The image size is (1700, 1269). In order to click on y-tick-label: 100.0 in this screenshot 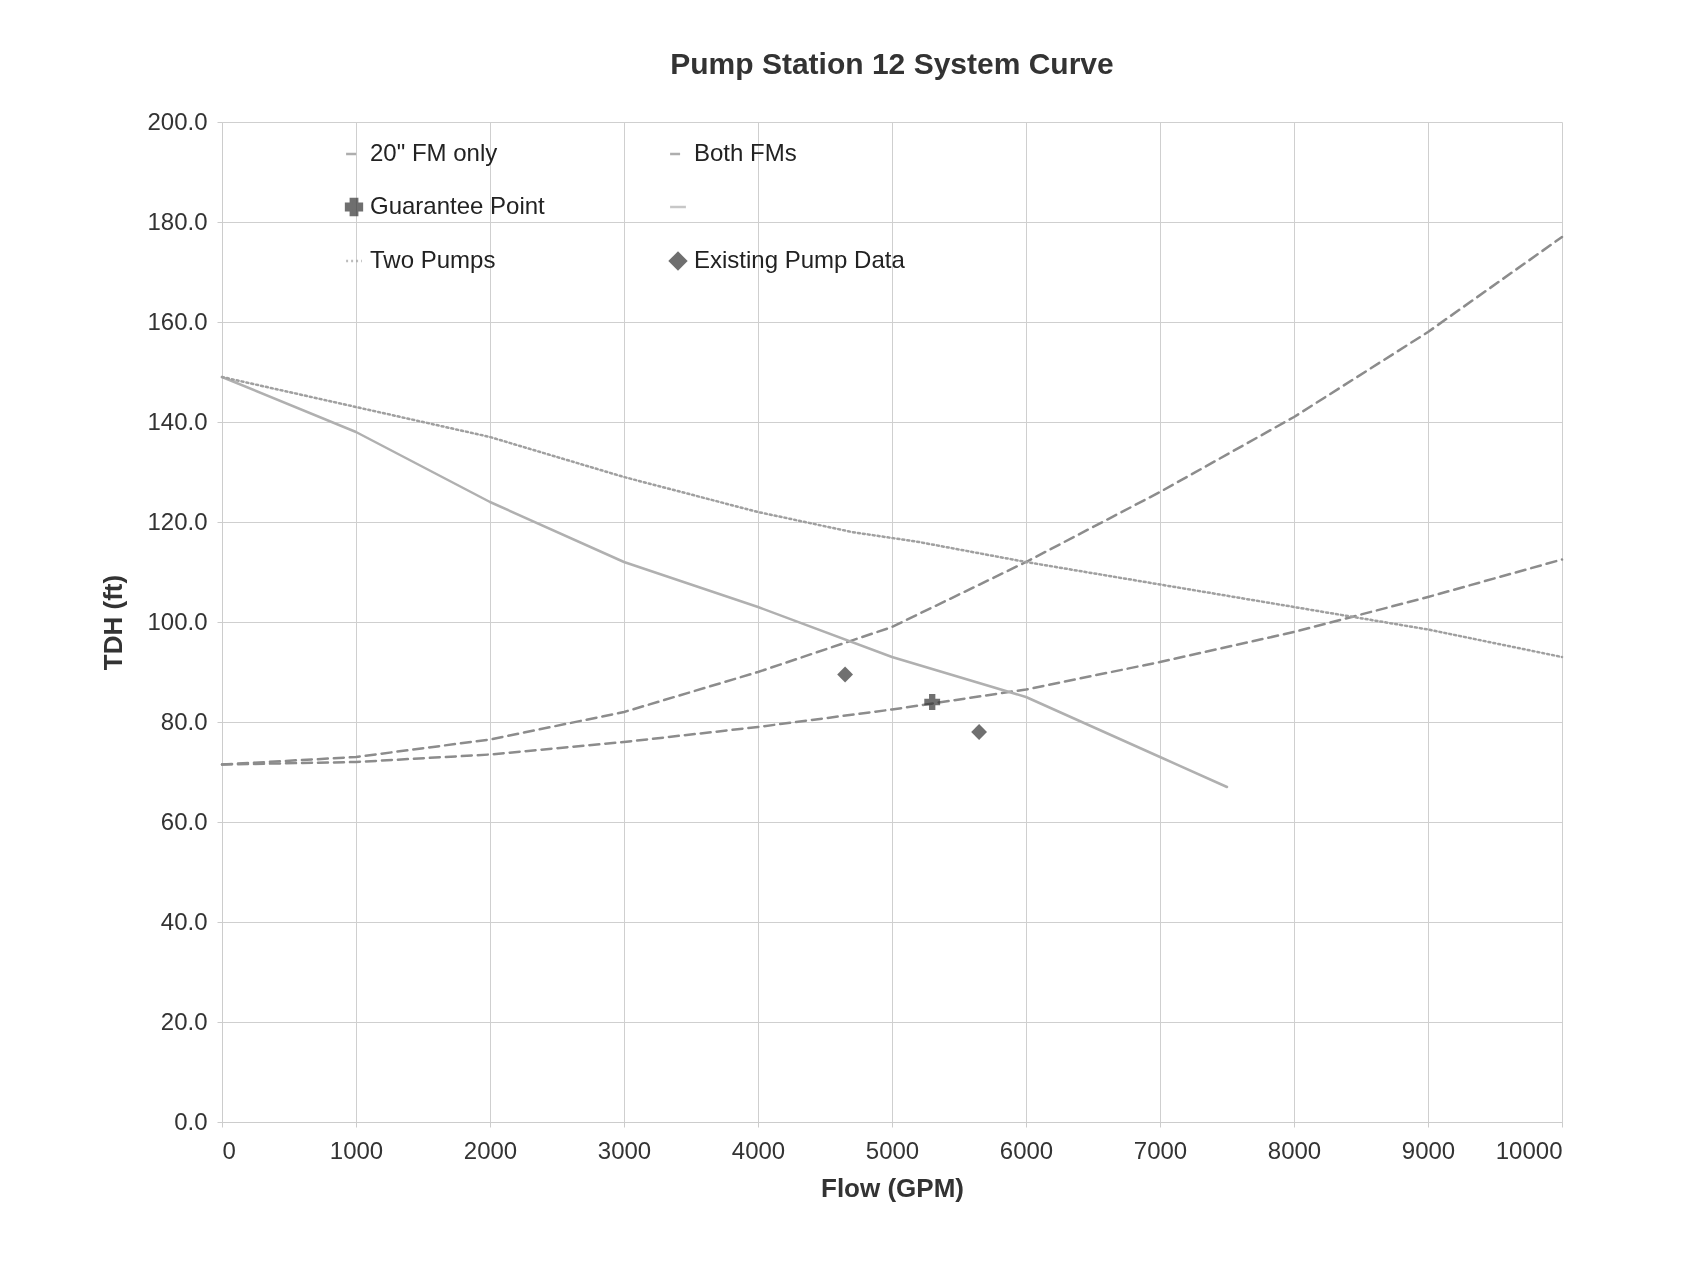, I will do `click(177, 621)`.